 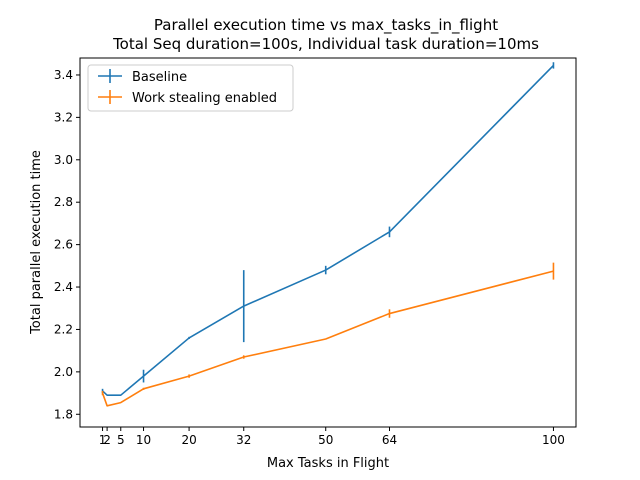 What do you see at coordinates (63, 202) in the screenshot?
I see `y-tick-label: 2.8` at bounding box center [63, 202].